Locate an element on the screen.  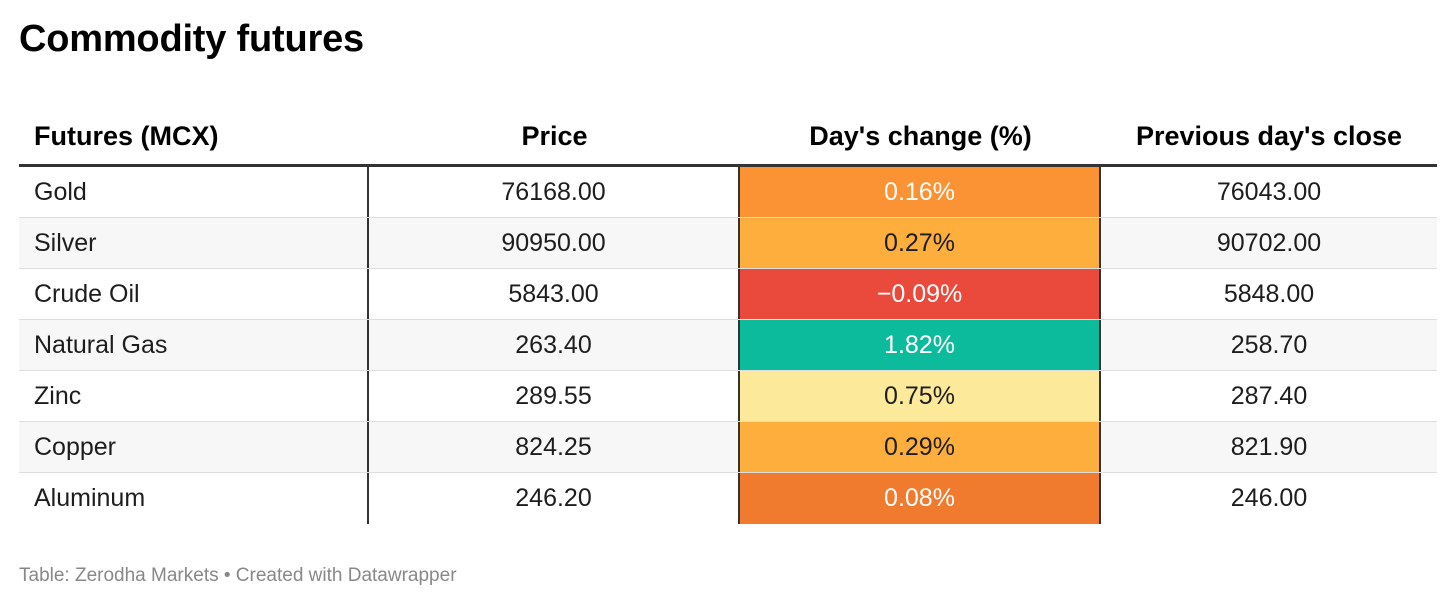
table-row: Silver 90950.00 0.27% 90702.00 is located at coordinates (728, 243).